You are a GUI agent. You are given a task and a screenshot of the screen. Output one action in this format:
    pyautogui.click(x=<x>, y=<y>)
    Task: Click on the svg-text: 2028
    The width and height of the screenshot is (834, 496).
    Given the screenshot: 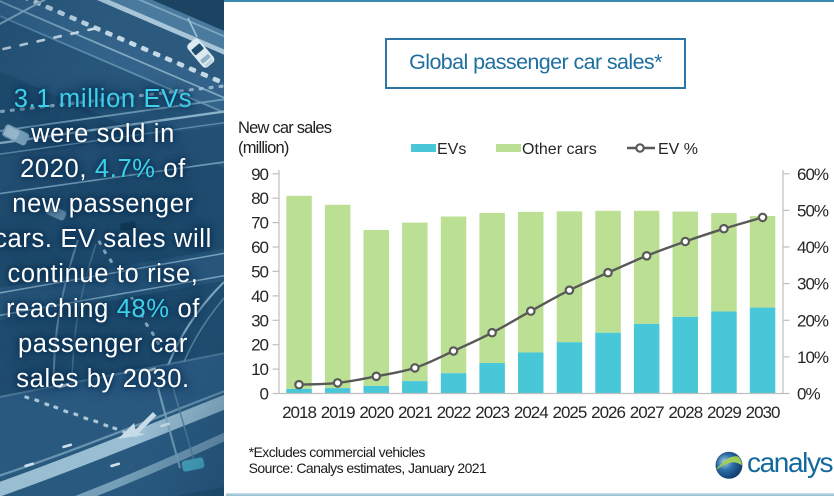 What is the action you would take?
    pyautogui.click(x=685, y=412)
    